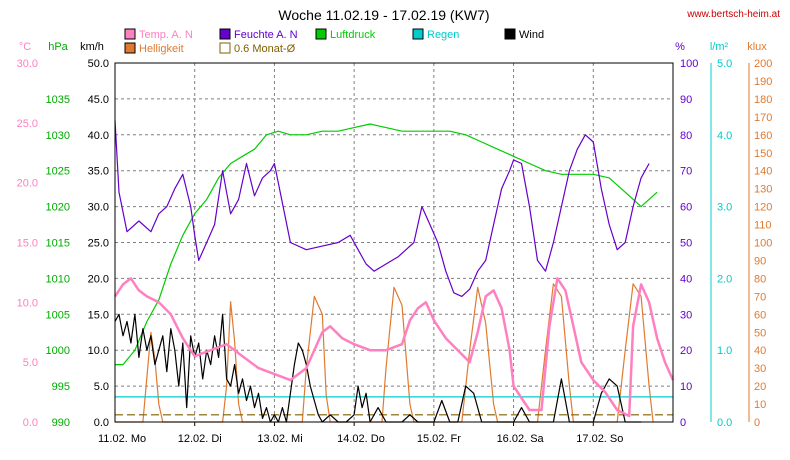  Describe the element at coordinates (98, 208) in the screenshot. I see `wind-tick-label: 30.0` at that location.